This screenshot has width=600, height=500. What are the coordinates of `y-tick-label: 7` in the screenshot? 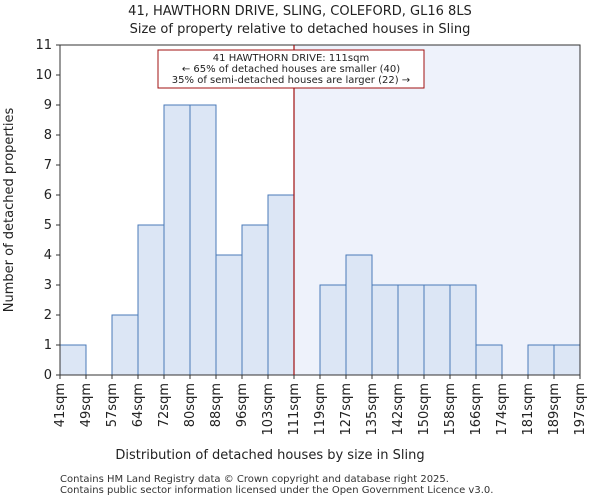 It's located at (48, 165).